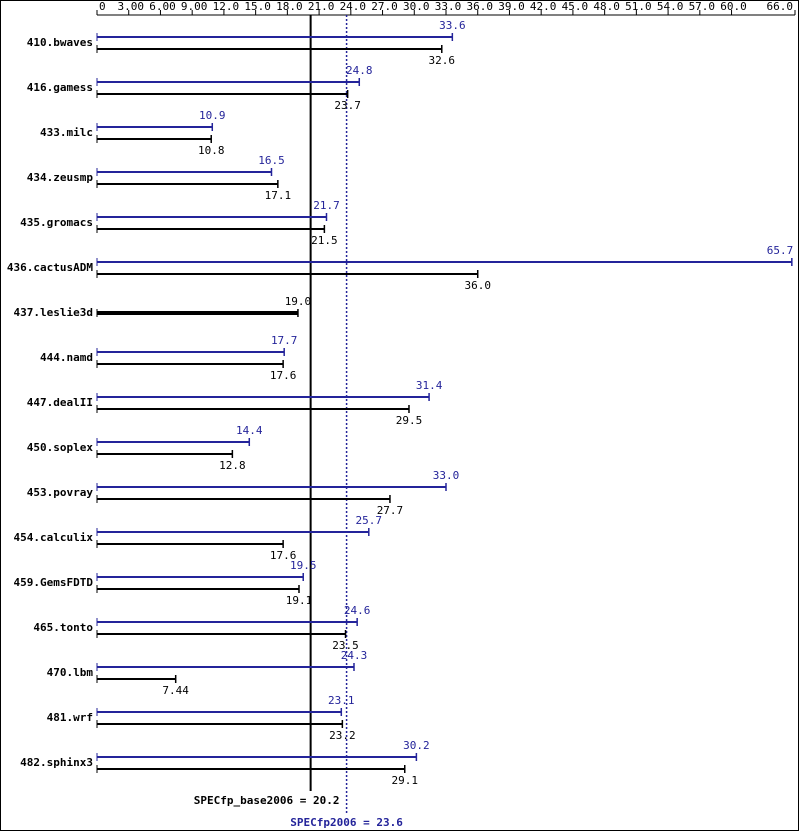 This screenshot has width=799, height=831. I want to click on category-label: 470.lbm, so click(70, 672).